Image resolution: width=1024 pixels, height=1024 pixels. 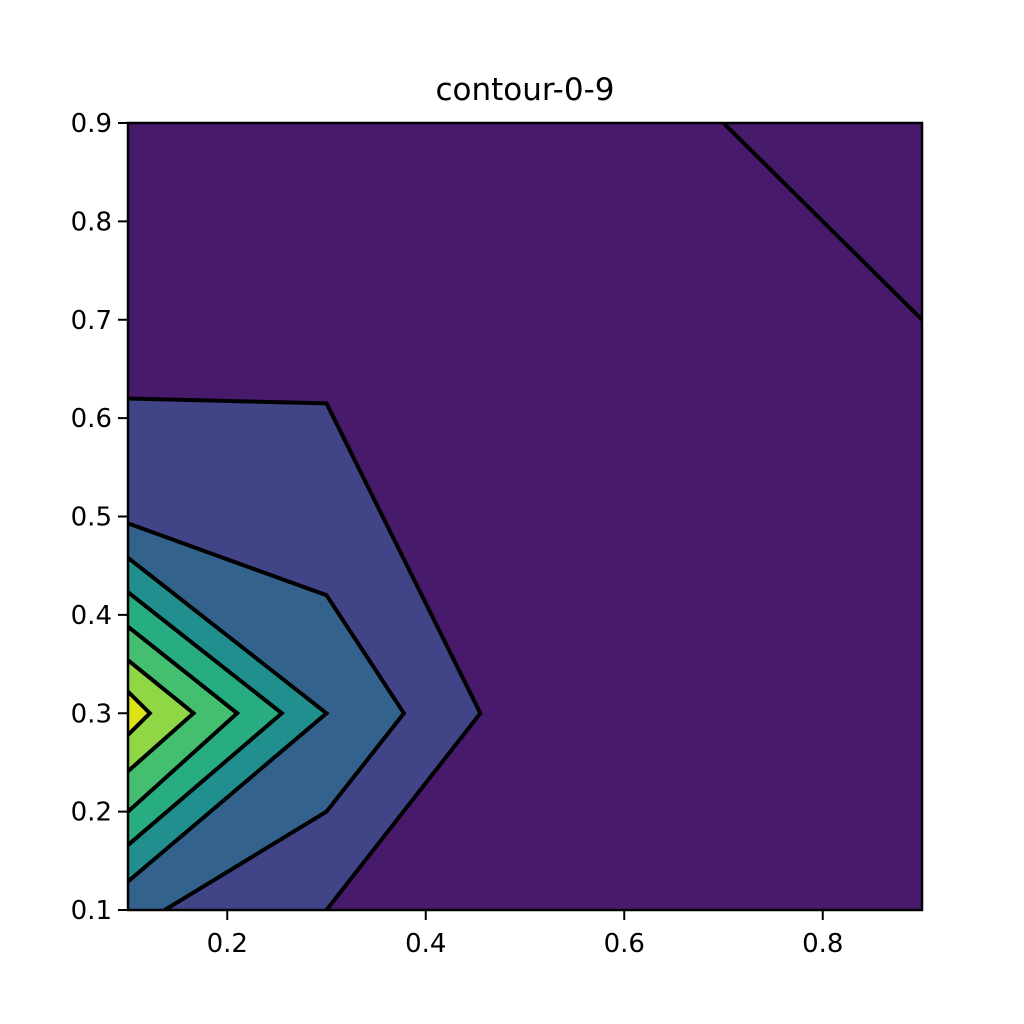 What do you see at coordinates (91, 813) in the screenshot?
I see `y-tick-label: 0.2` at bounding box center [91, 813].